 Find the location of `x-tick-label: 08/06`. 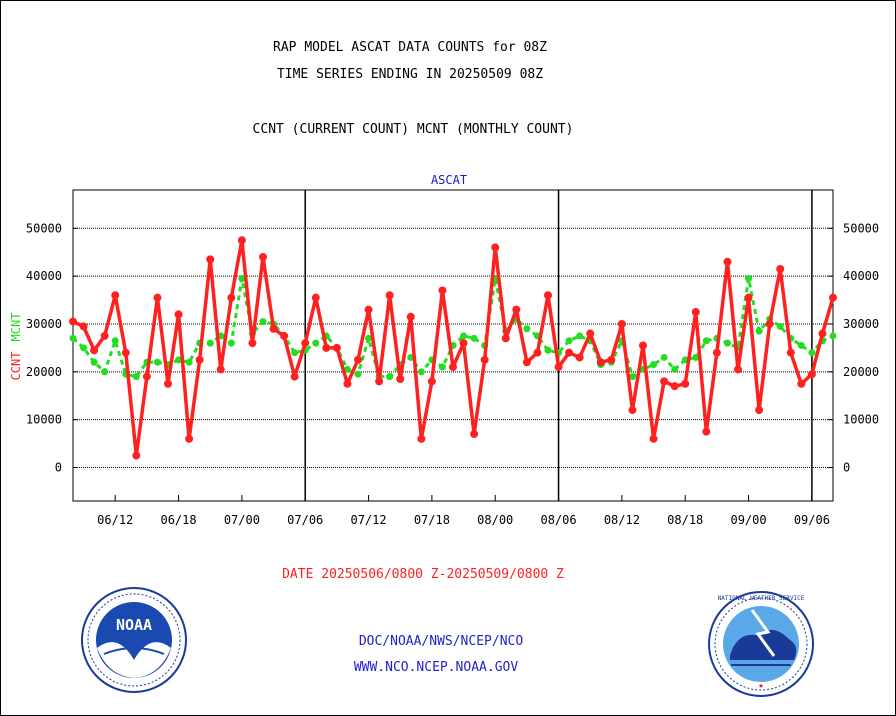

x-tick-label: 08/06 is located at coordinates (558, 520).